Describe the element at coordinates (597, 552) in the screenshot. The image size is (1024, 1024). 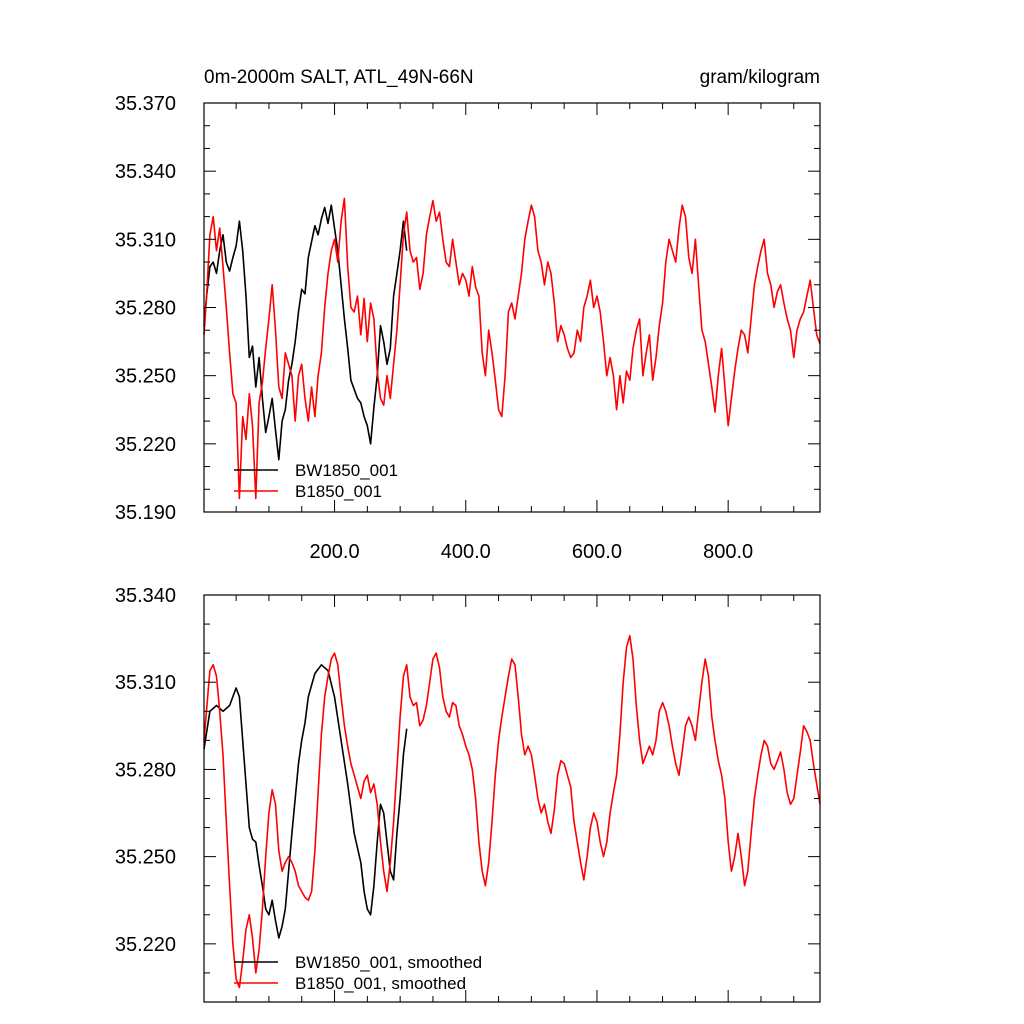
I see `x-tick-label: 600.0` at that location.